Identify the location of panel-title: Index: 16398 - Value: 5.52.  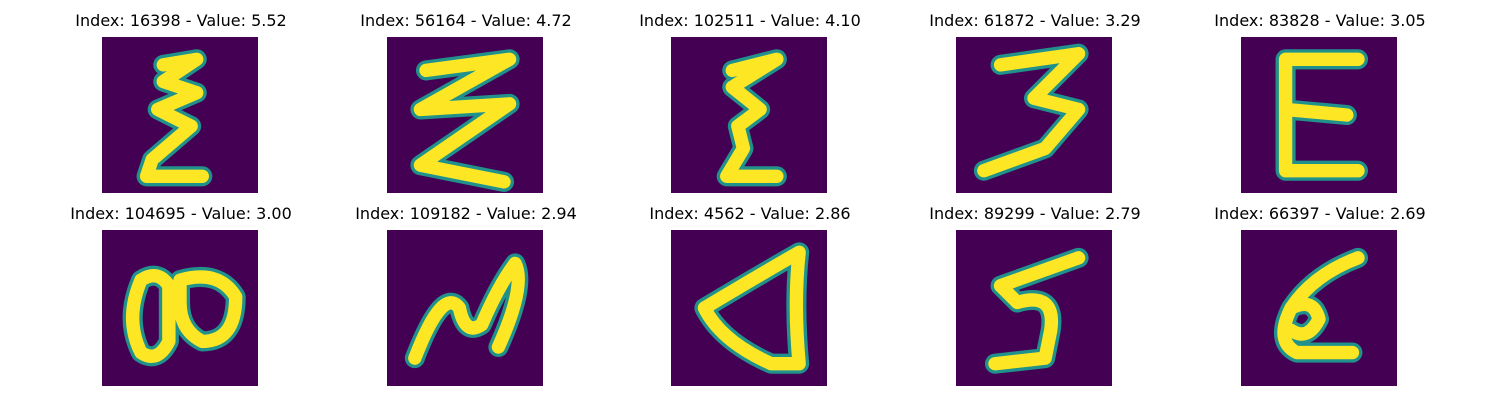
(181, 20).